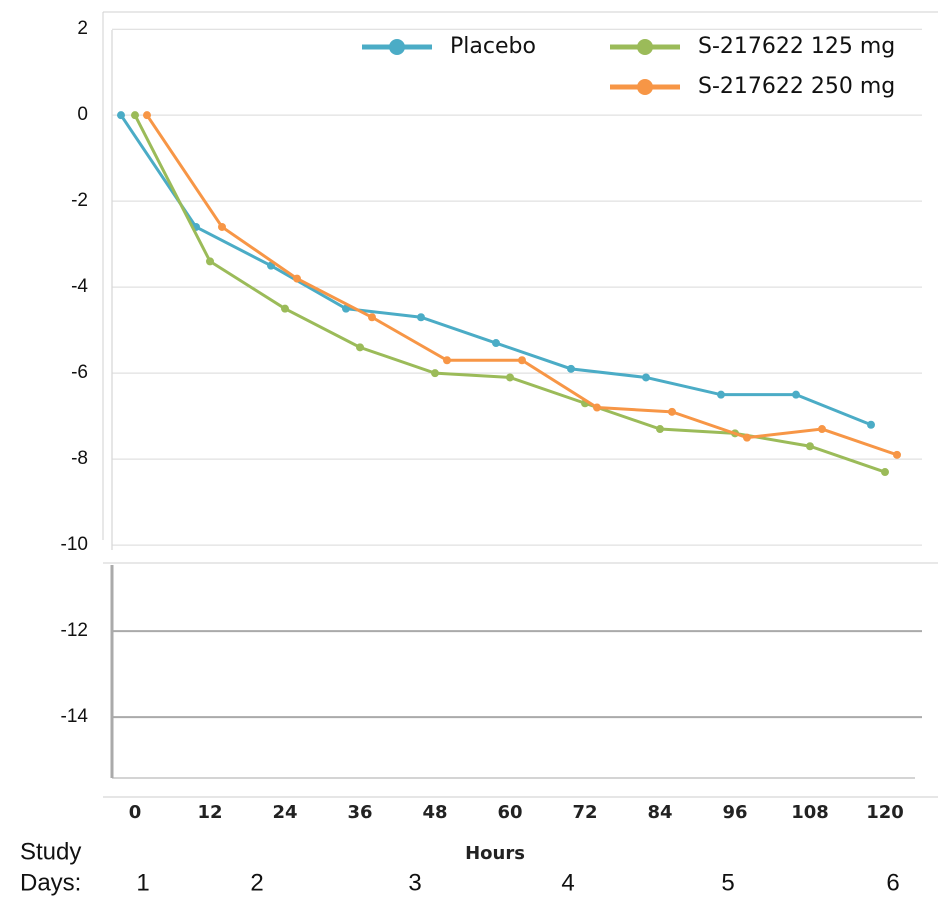 Image resolution: width=938 pixels, height=898 pixels. I want to click on x-tick-label: 48, so click(434, 812).